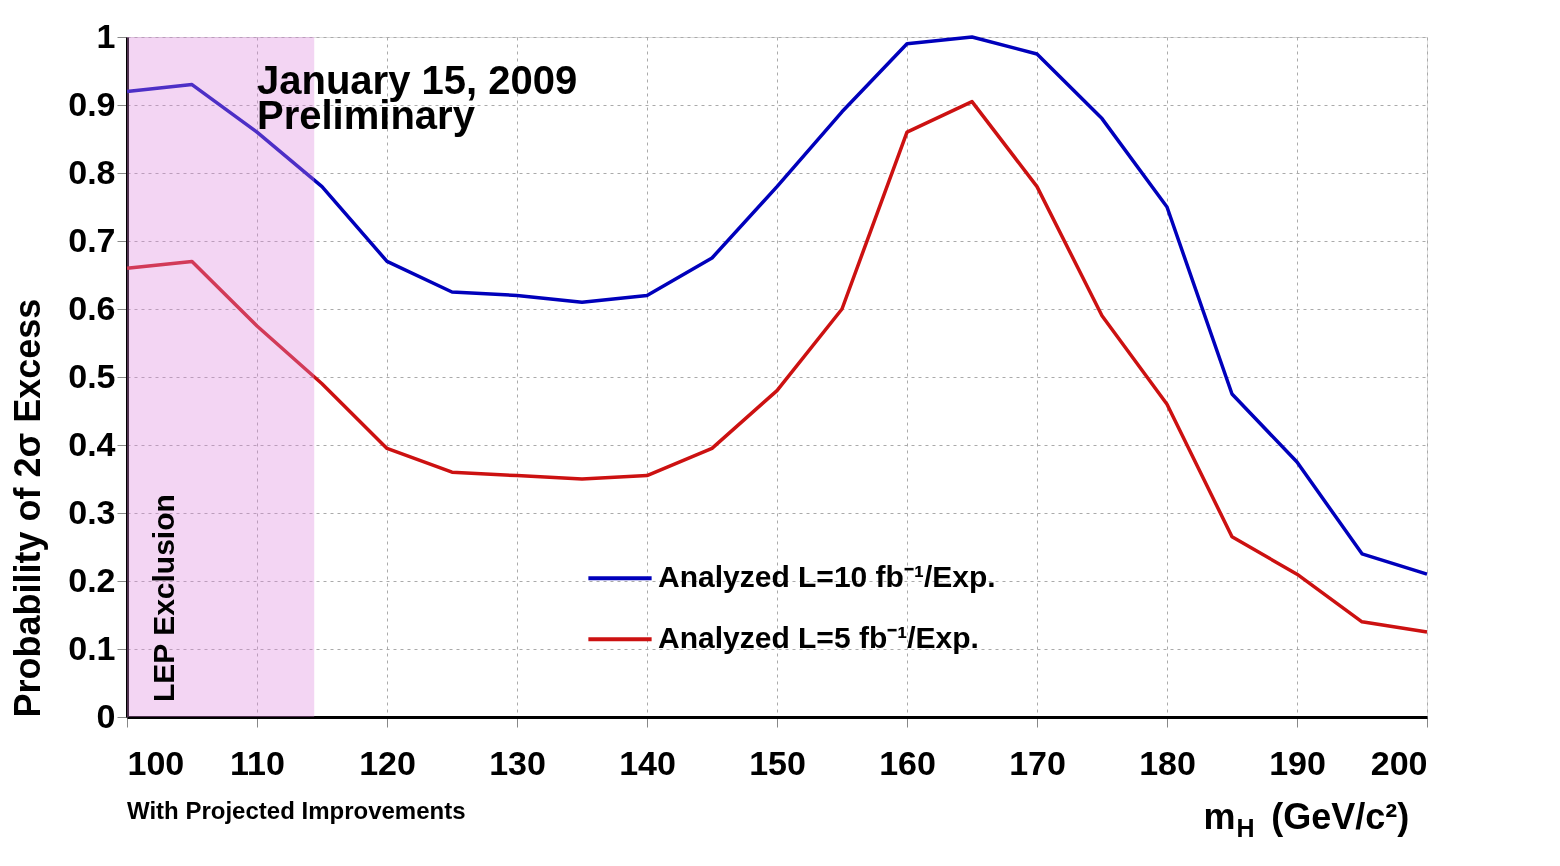  What do you see at coordinates (92, 511) in the screenshot?
I see `y-tick-label: 0.3` at bounding box center [92, 511].